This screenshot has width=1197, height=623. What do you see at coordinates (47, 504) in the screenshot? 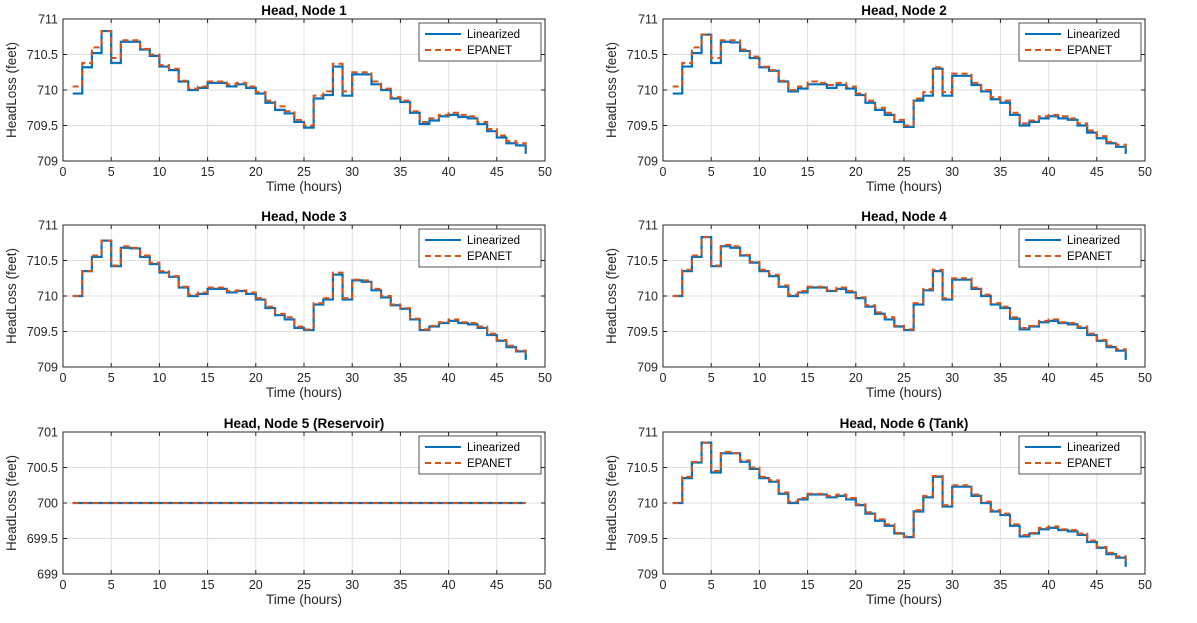
I see `y-tick-label: 700` at bounding box center [47, 504].